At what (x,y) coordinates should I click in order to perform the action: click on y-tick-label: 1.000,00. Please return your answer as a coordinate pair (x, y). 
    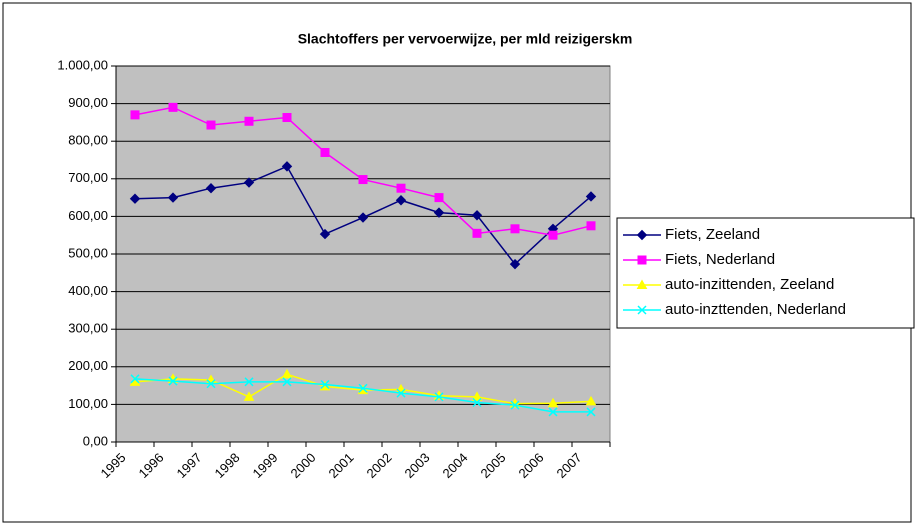
    Looking at the image, I should click on (82, 64).